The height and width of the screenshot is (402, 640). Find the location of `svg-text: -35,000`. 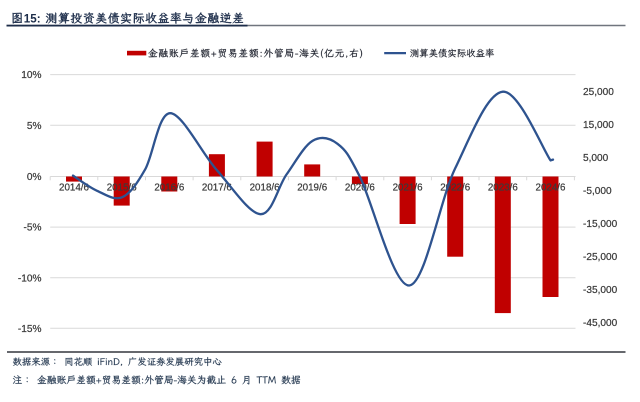

svg-text: -35,000 is located at coordinates (600, 290).